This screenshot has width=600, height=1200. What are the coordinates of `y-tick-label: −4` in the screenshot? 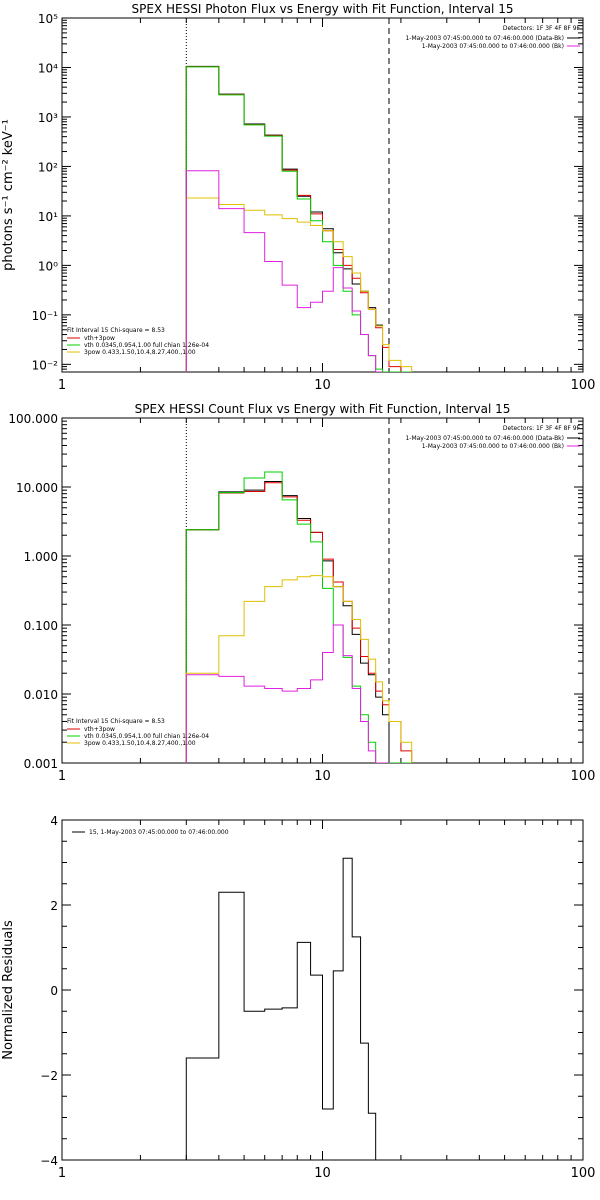 It's located at (49, 1161).